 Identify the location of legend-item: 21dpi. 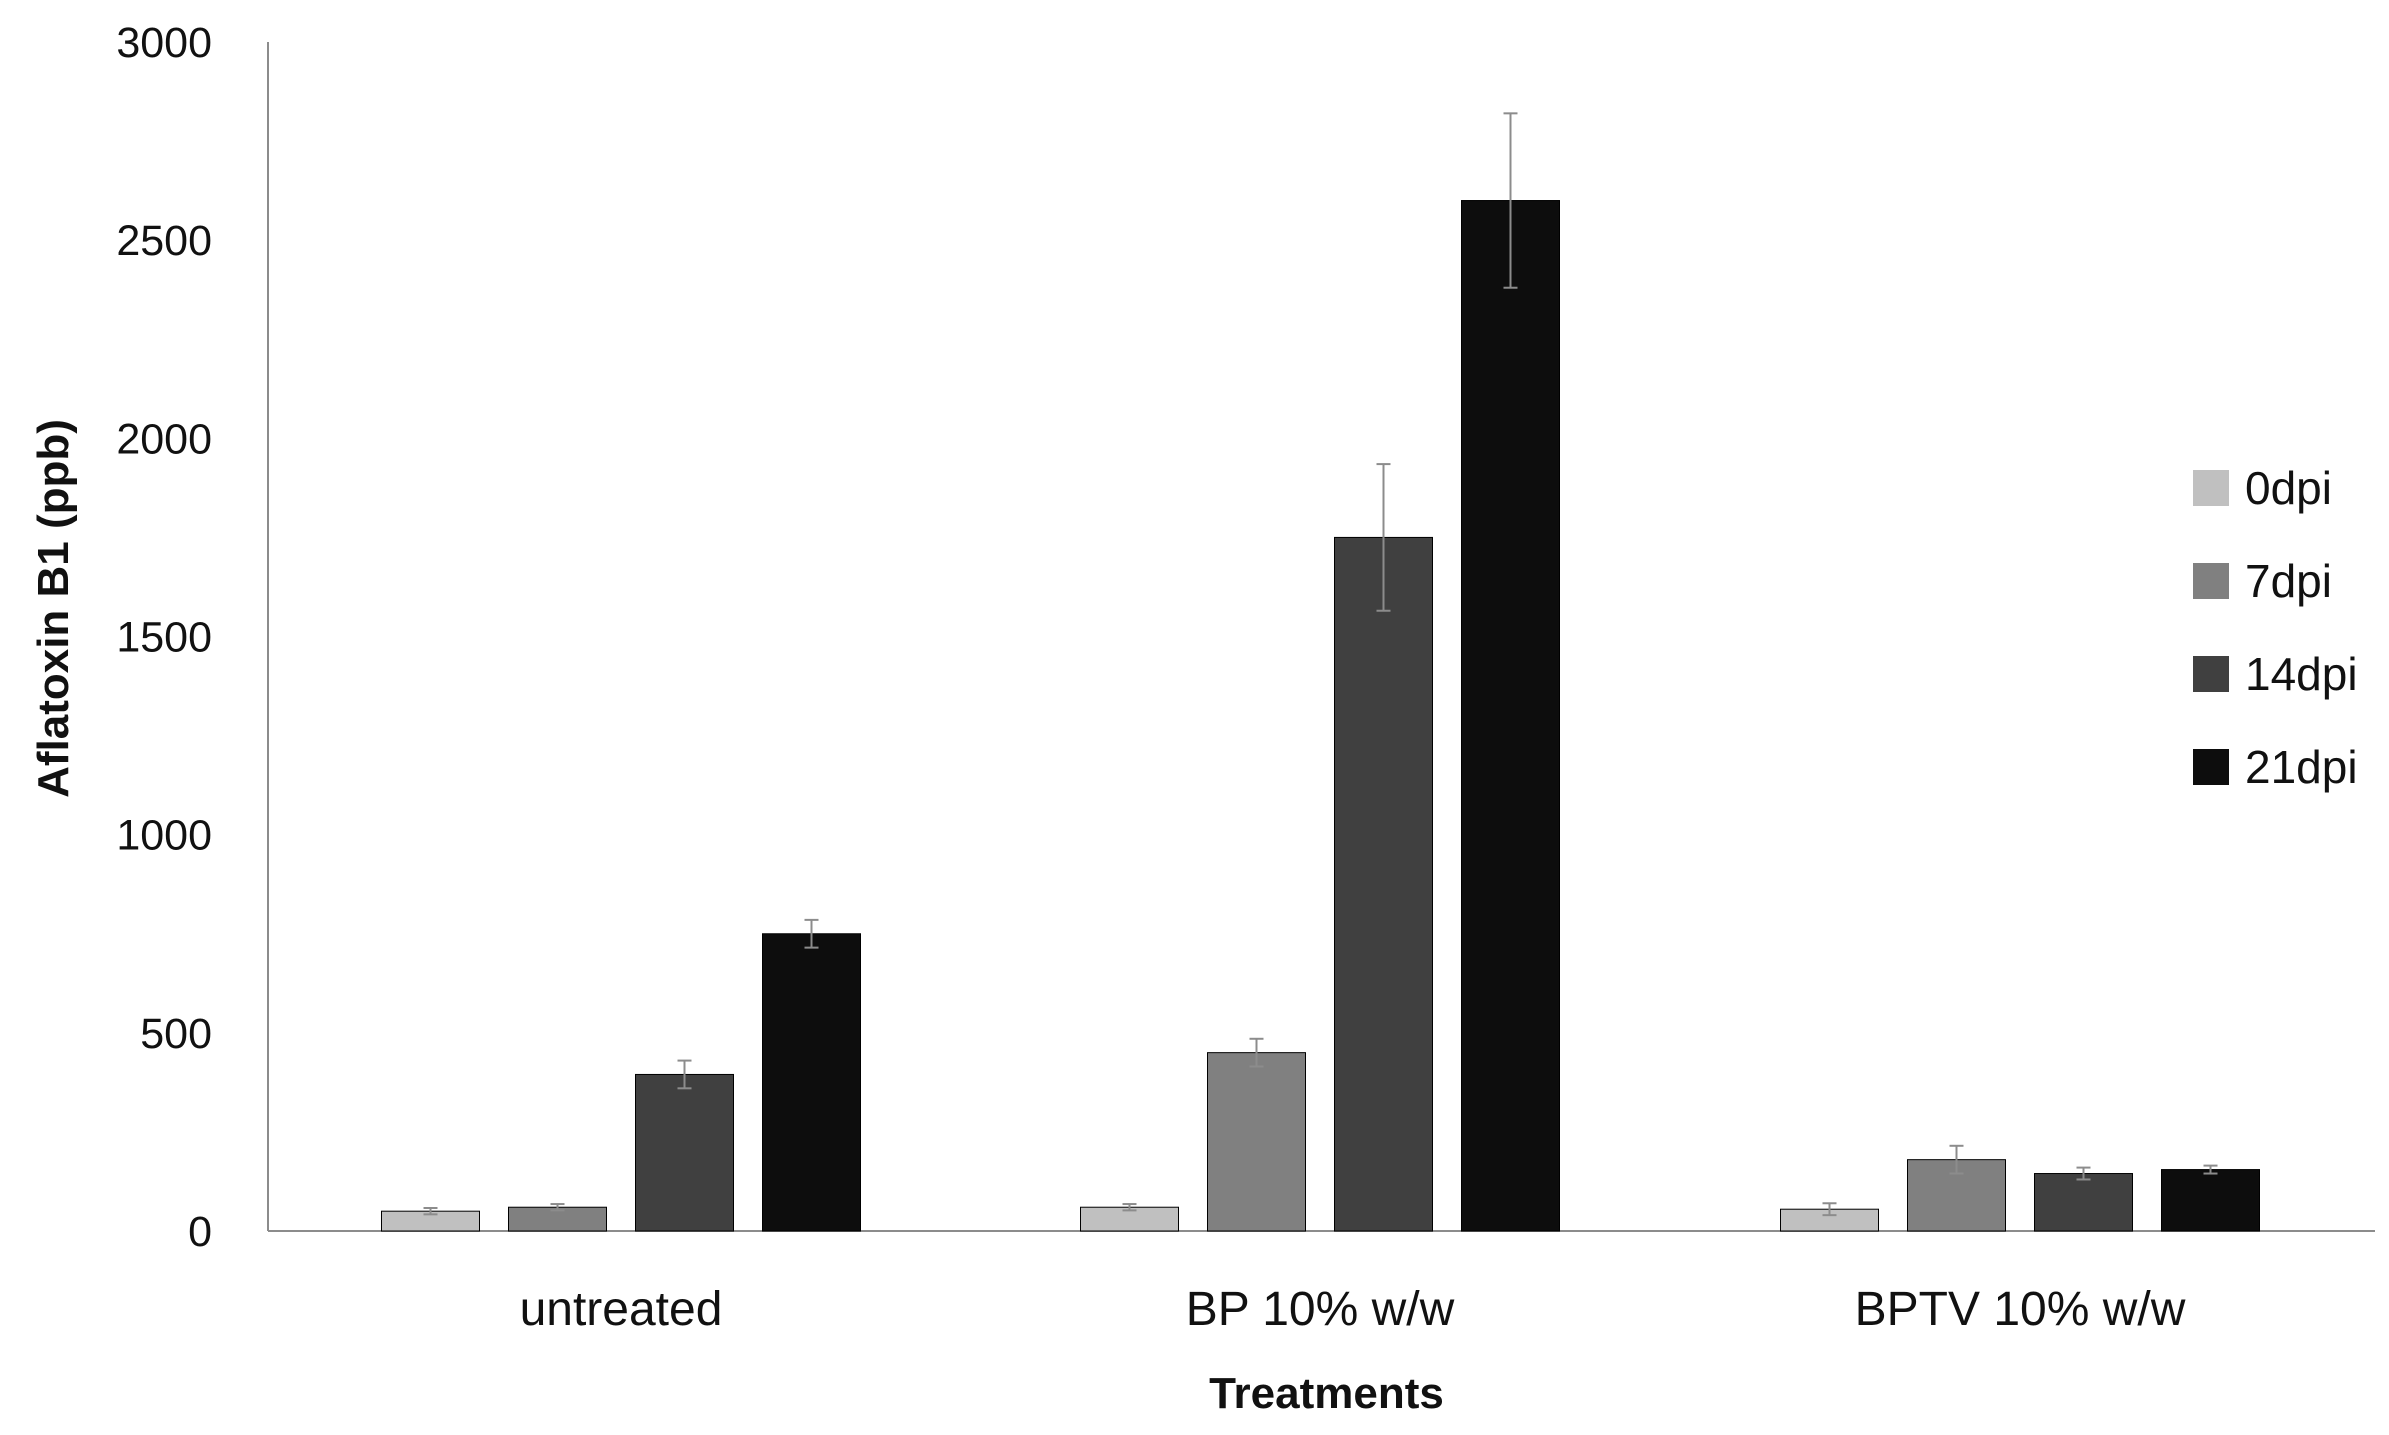
(2275, 767).